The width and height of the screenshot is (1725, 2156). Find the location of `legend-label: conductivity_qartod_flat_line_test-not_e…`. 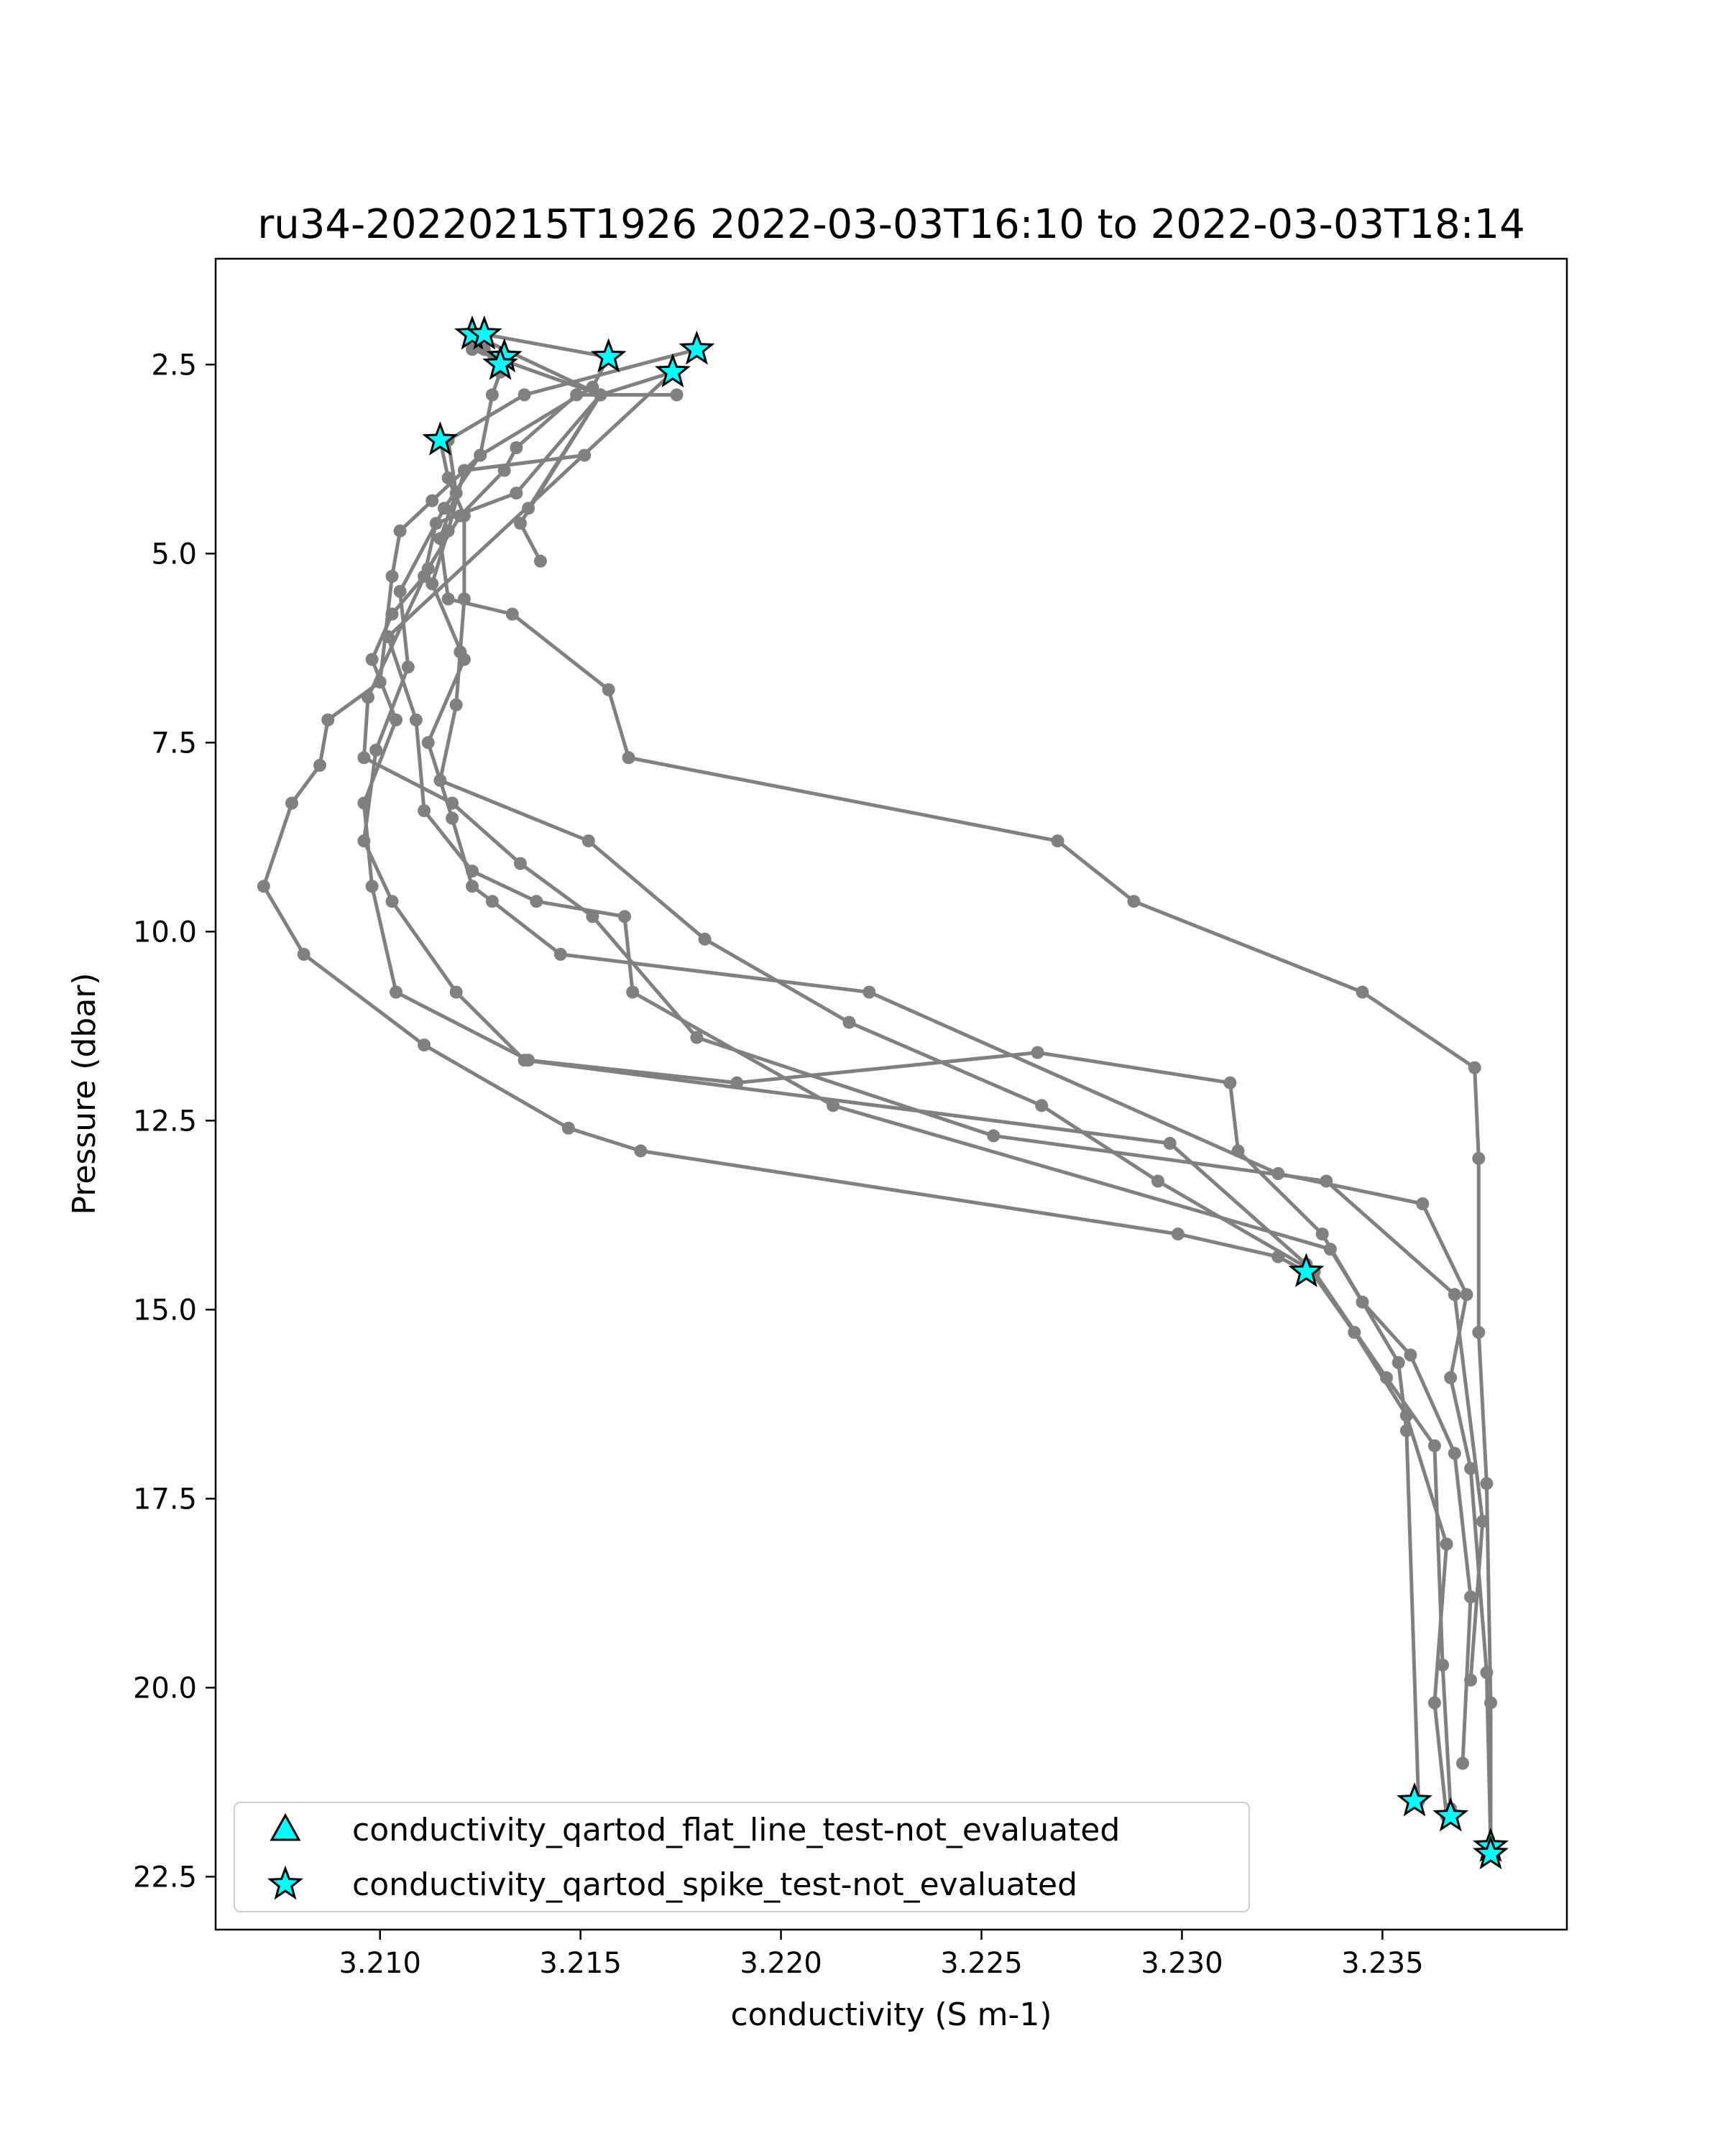

legend-label: conductivity_qartod_flat_line_test-not_e… is located at coordinates (736, 1830).